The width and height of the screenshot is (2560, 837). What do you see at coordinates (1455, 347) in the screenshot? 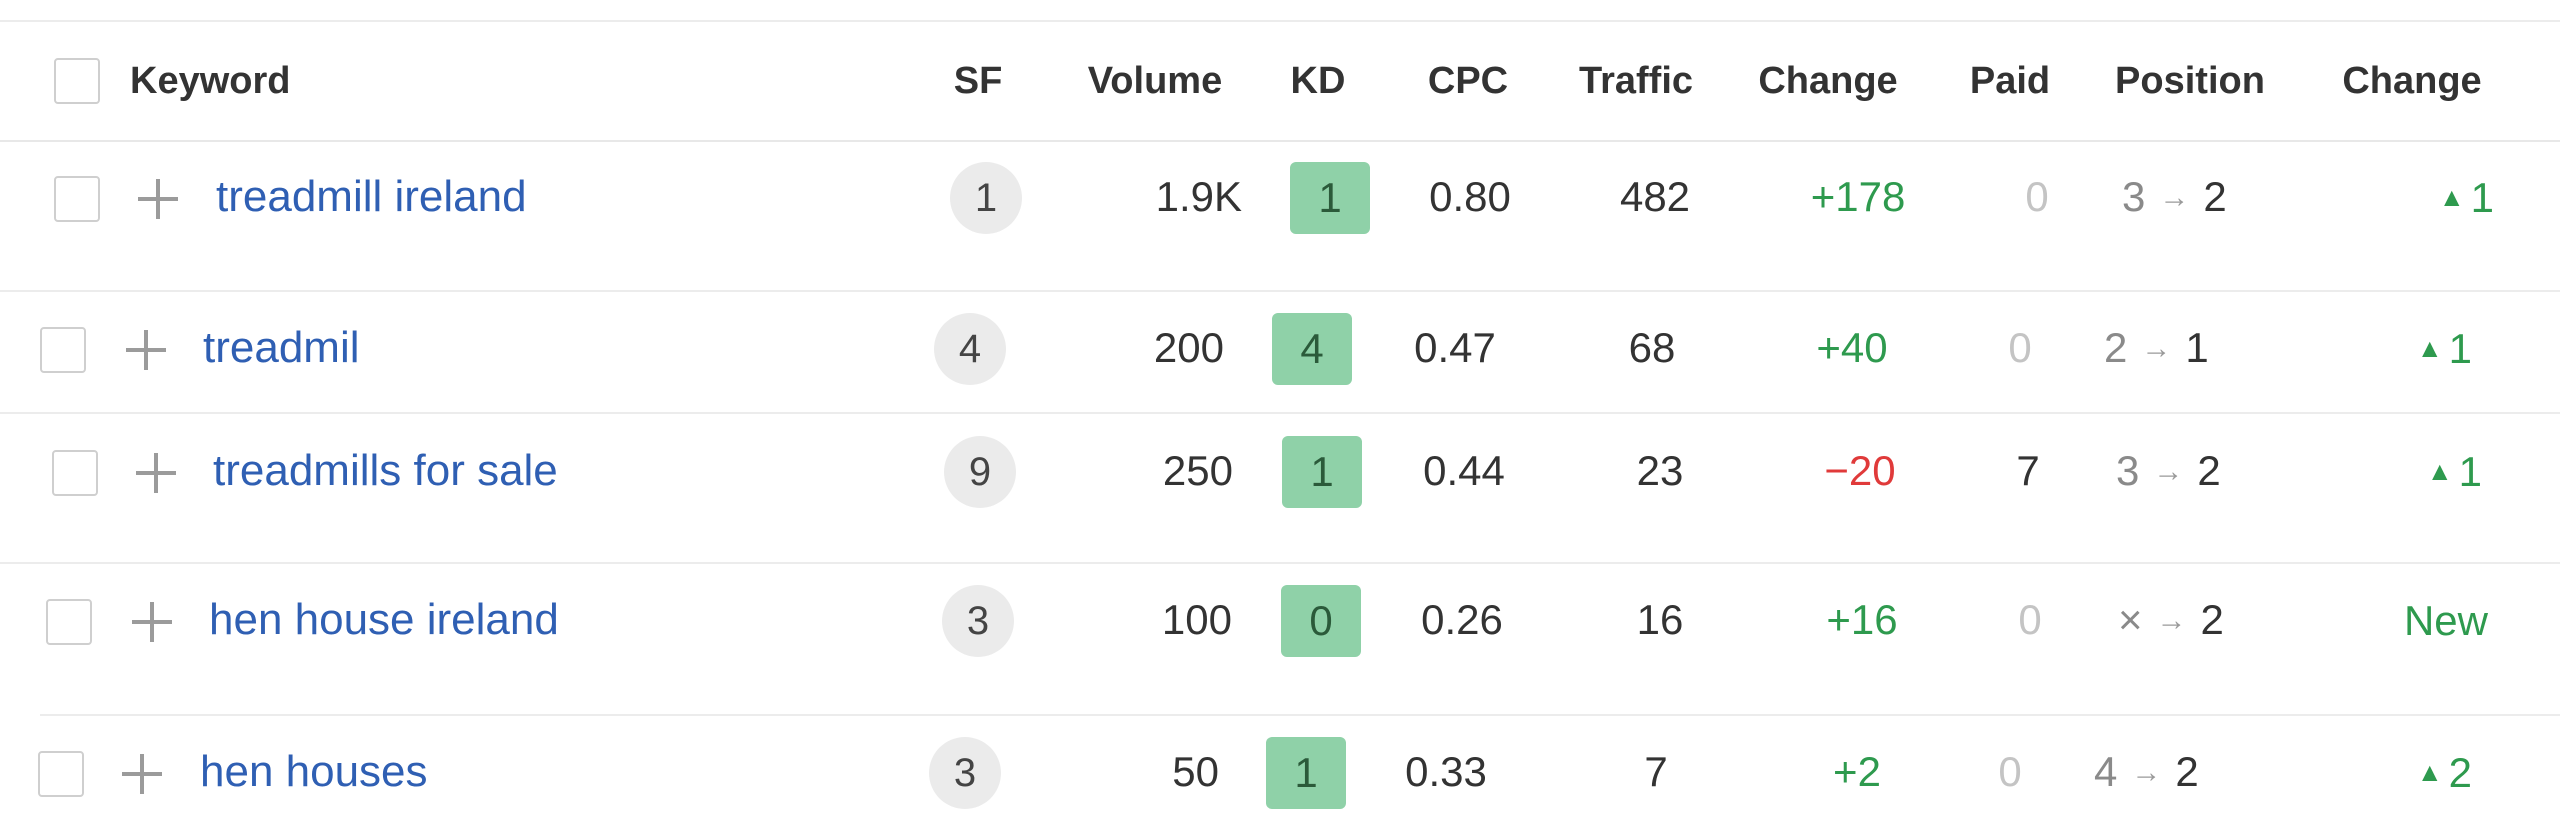
I see `cpc-value: 0.47` at bounding box center [1455, 347].